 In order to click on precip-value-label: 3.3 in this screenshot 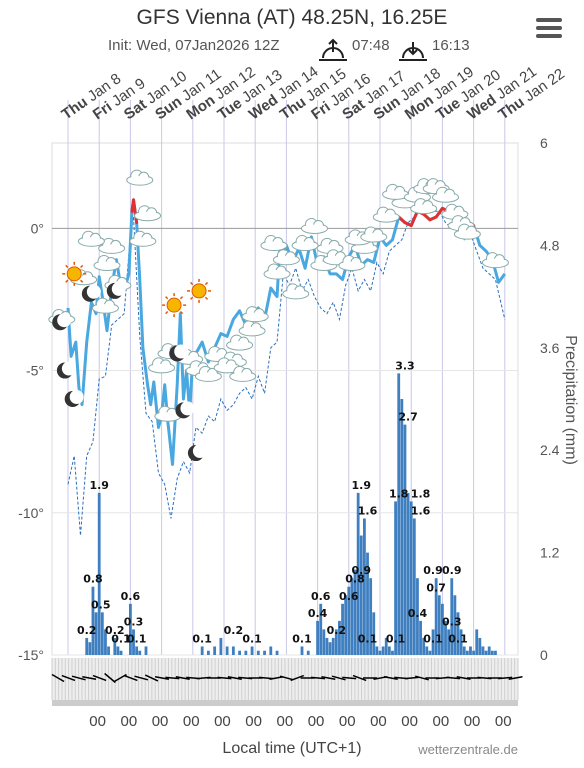, I will do `click(405, 365)`.